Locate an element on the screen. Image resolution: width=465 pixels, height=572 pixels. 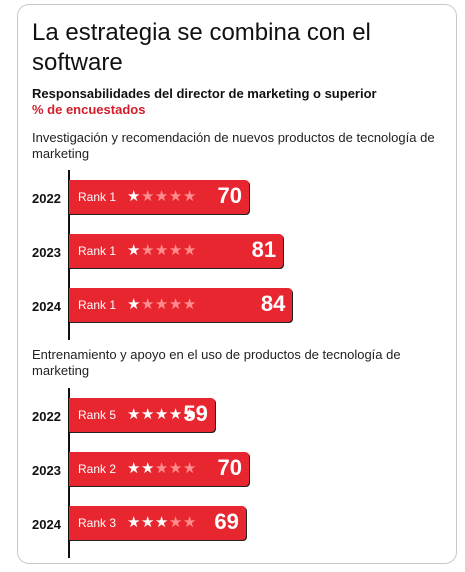
bar: Rank 5 ★★★★★ 59 is located at coordinates (142, 415).